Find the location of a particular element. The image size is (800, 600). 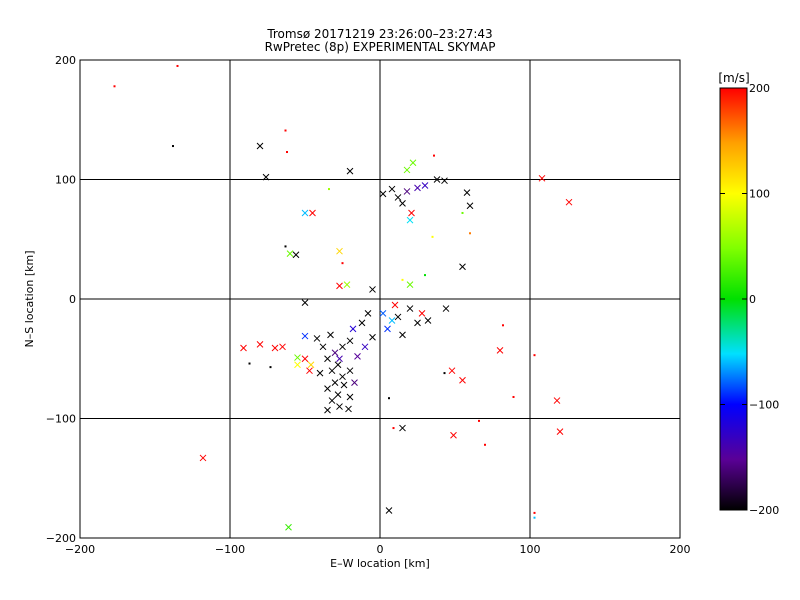

colorbar-tick-label: −100 is located at coordinates (764, 405).